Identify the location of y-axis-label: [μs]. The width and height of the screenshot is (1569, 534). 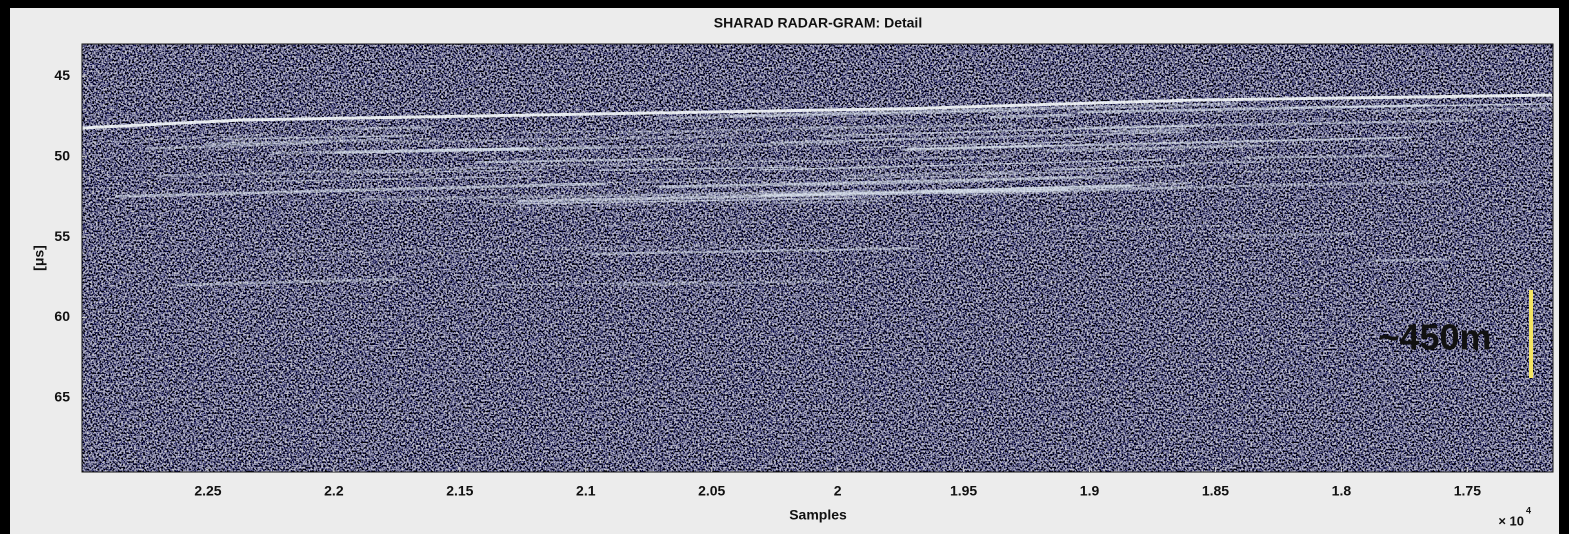
(39, 258).